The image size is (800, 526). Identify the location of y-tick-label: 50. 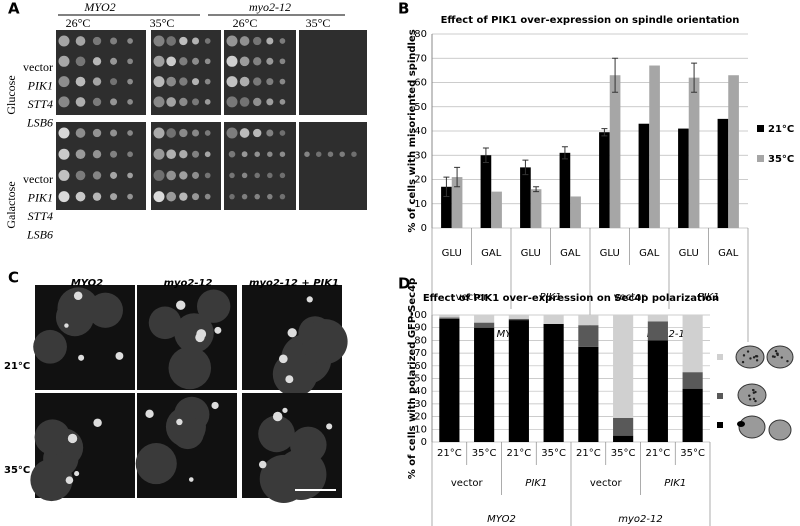
(420, 379).